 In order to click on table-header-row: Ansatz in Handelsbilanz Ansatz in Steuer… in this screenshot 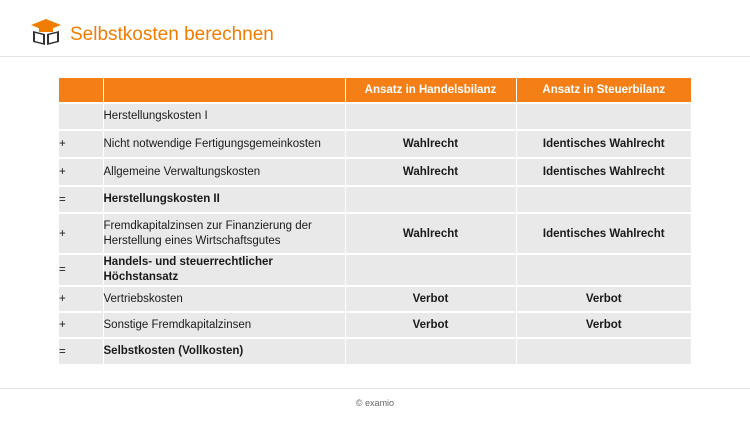, I will do `click(375, 90)`.